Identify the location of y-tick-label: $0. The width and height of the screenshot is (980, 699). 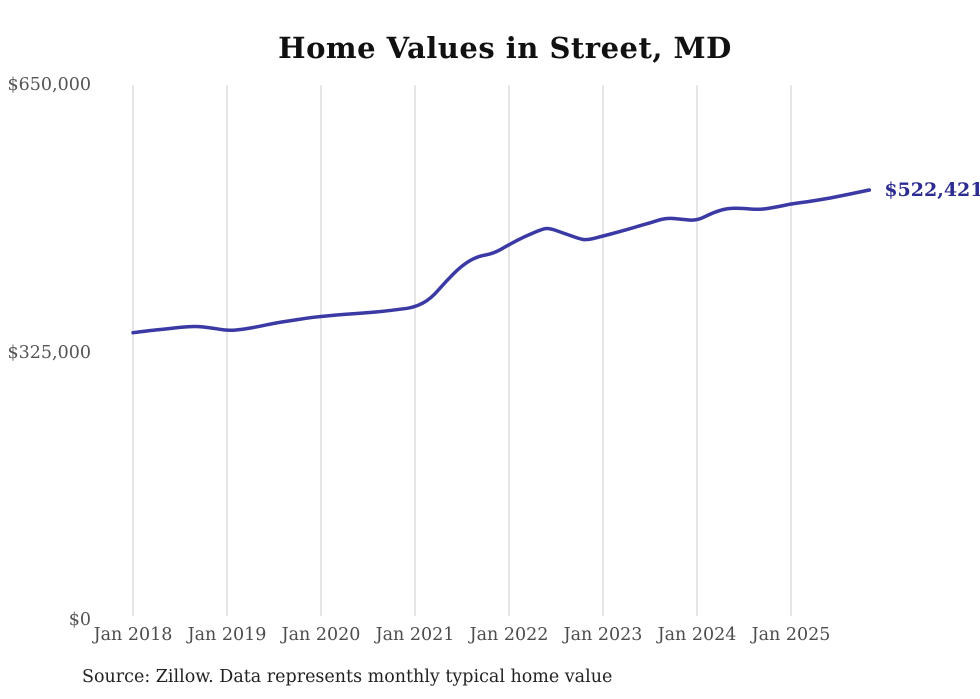
(79, 620).